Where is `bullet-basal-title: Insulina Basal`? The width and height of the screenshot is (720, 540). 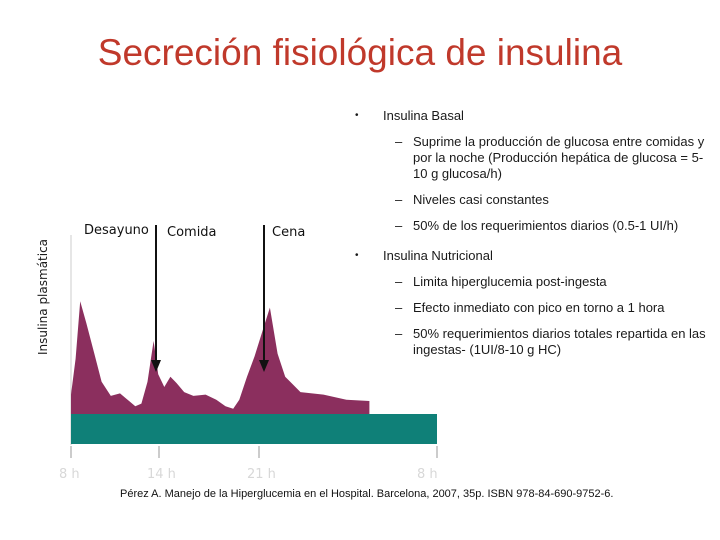
bullet-basal-title: Insulina Basal is located at coordinates (423, 115).